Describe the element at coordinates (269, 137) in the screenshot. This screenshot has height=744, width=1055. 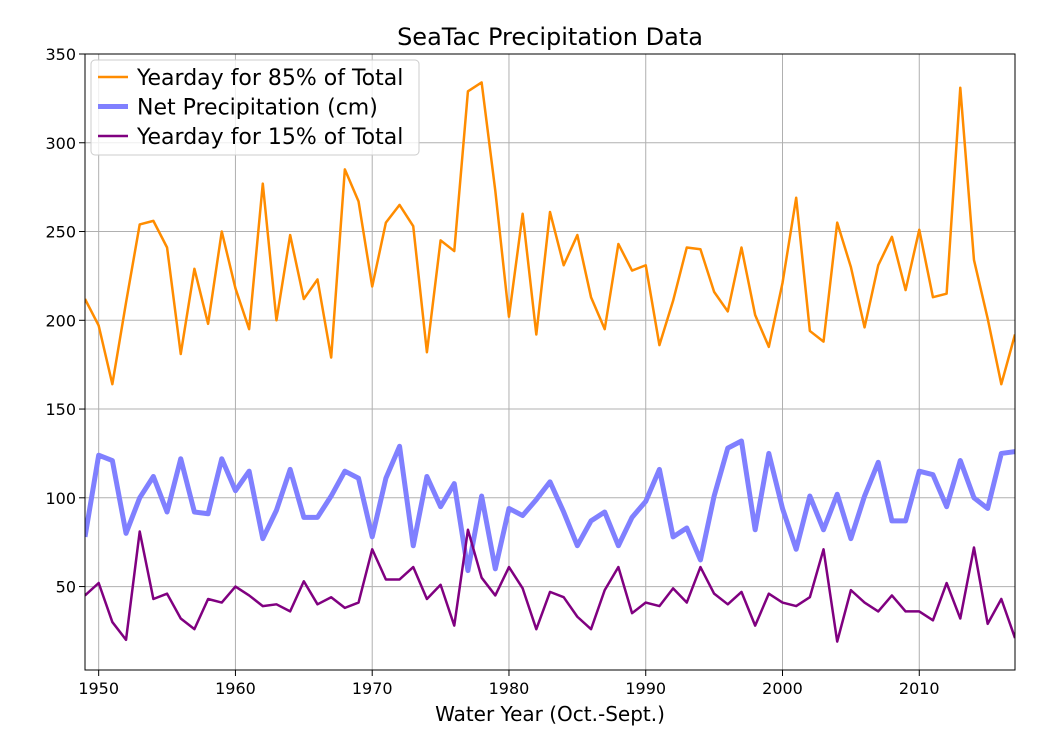
I see `legend-label-yearday-for-15-of-total: Yearday for 15% of Total` at that location.